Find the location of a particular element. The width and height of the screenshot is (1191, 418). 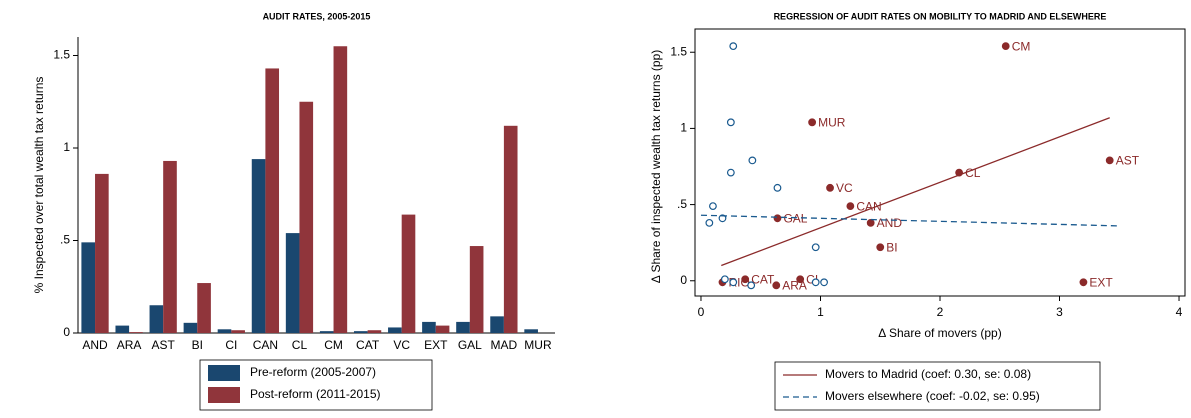

point-label: CL is located at coordinates (973, 173).